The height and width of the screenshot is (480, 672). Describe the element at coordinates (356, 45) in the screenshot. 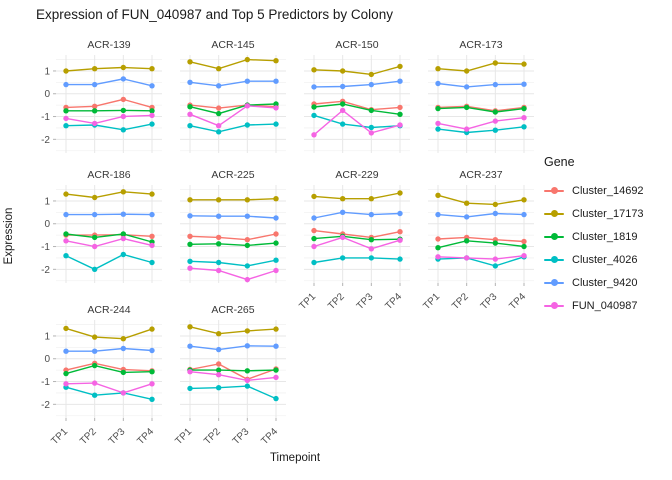

I see `facet-strip-label: ACR-150` at that location.